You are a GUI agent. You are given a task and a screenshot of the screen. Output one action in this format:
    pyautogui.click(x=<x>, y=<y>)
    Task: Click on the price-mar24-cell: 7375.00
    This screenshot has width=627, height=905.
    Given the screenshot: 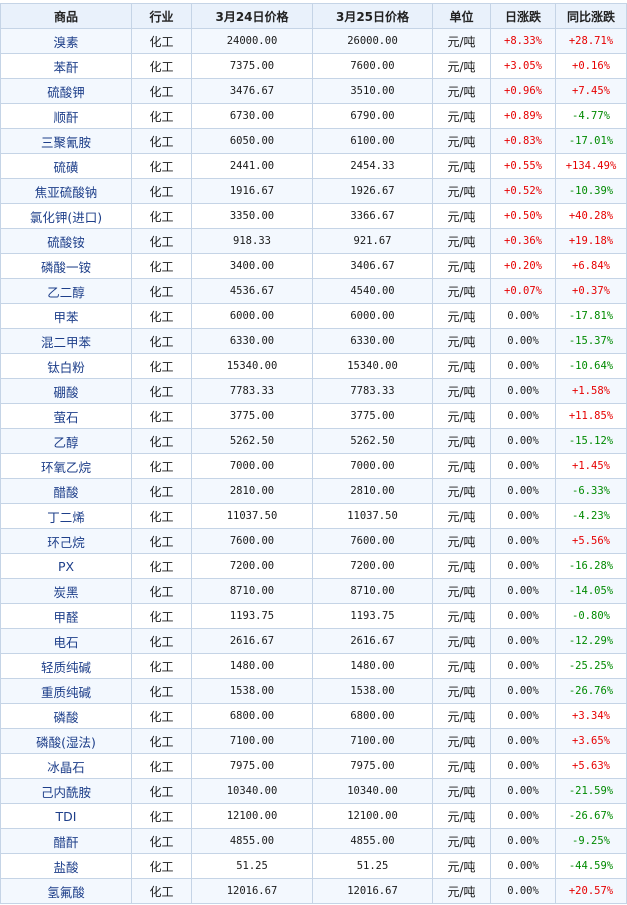 What is the action you would take?
    pyautogui.click(x=252, y=66)
    